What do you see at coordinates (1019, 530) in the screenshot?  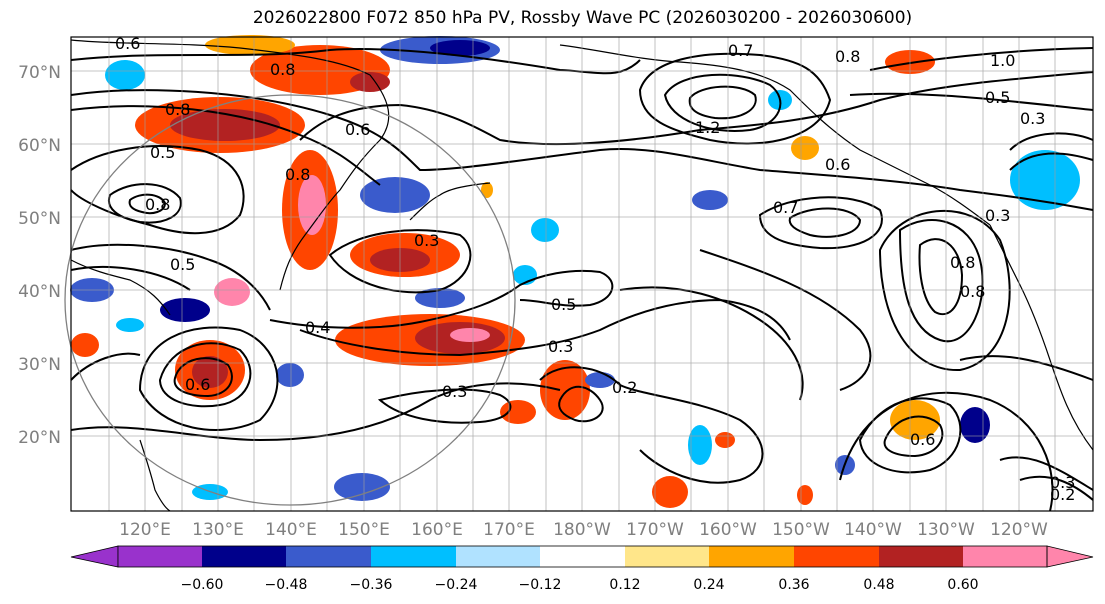 I see `lon-label: 120°W` at bounding box center [1019, 530].